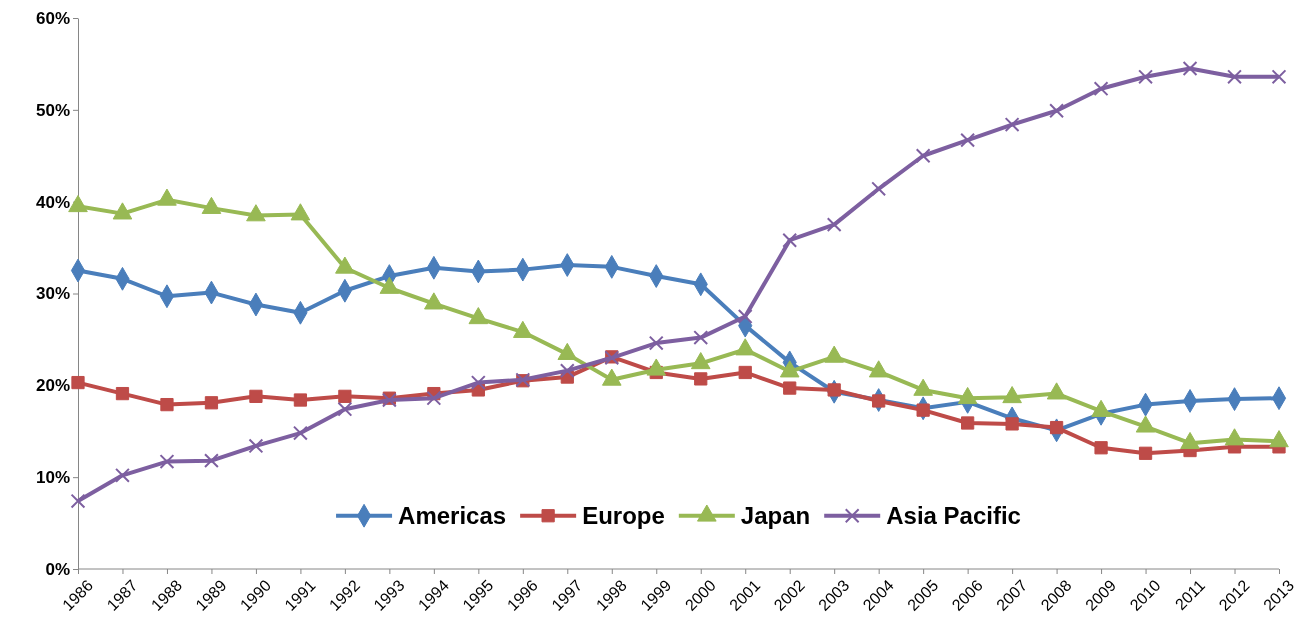 The image size is (1297, 632). I want to click on y-tick-label: 10%, so click(52, 478).